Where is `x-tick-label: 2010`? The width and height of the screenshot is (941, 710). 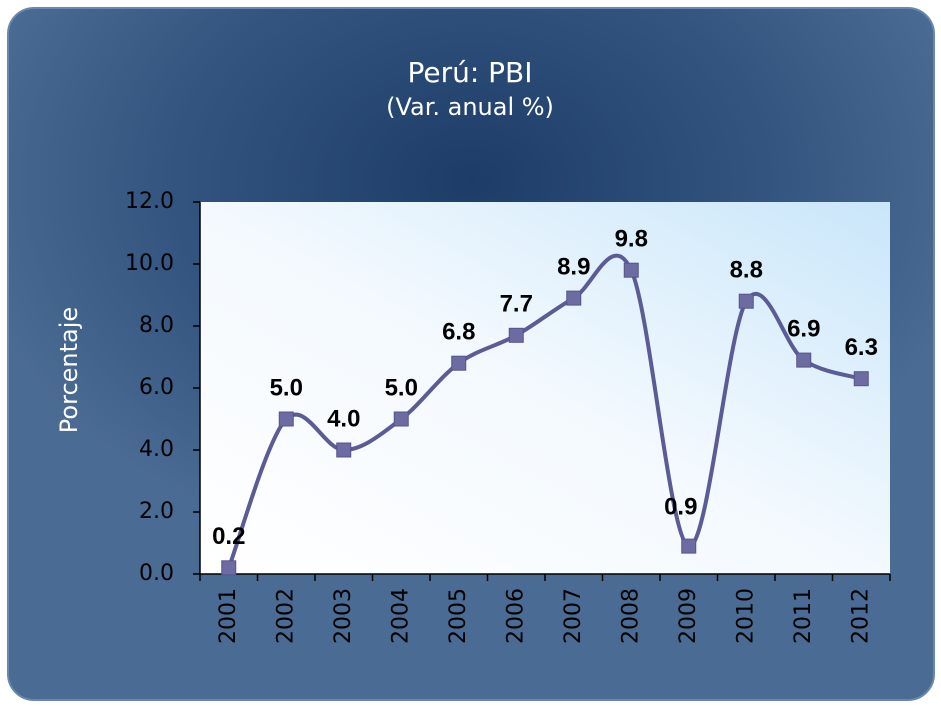 x-tick-label: 2010 is located at coordinates (745, 616).